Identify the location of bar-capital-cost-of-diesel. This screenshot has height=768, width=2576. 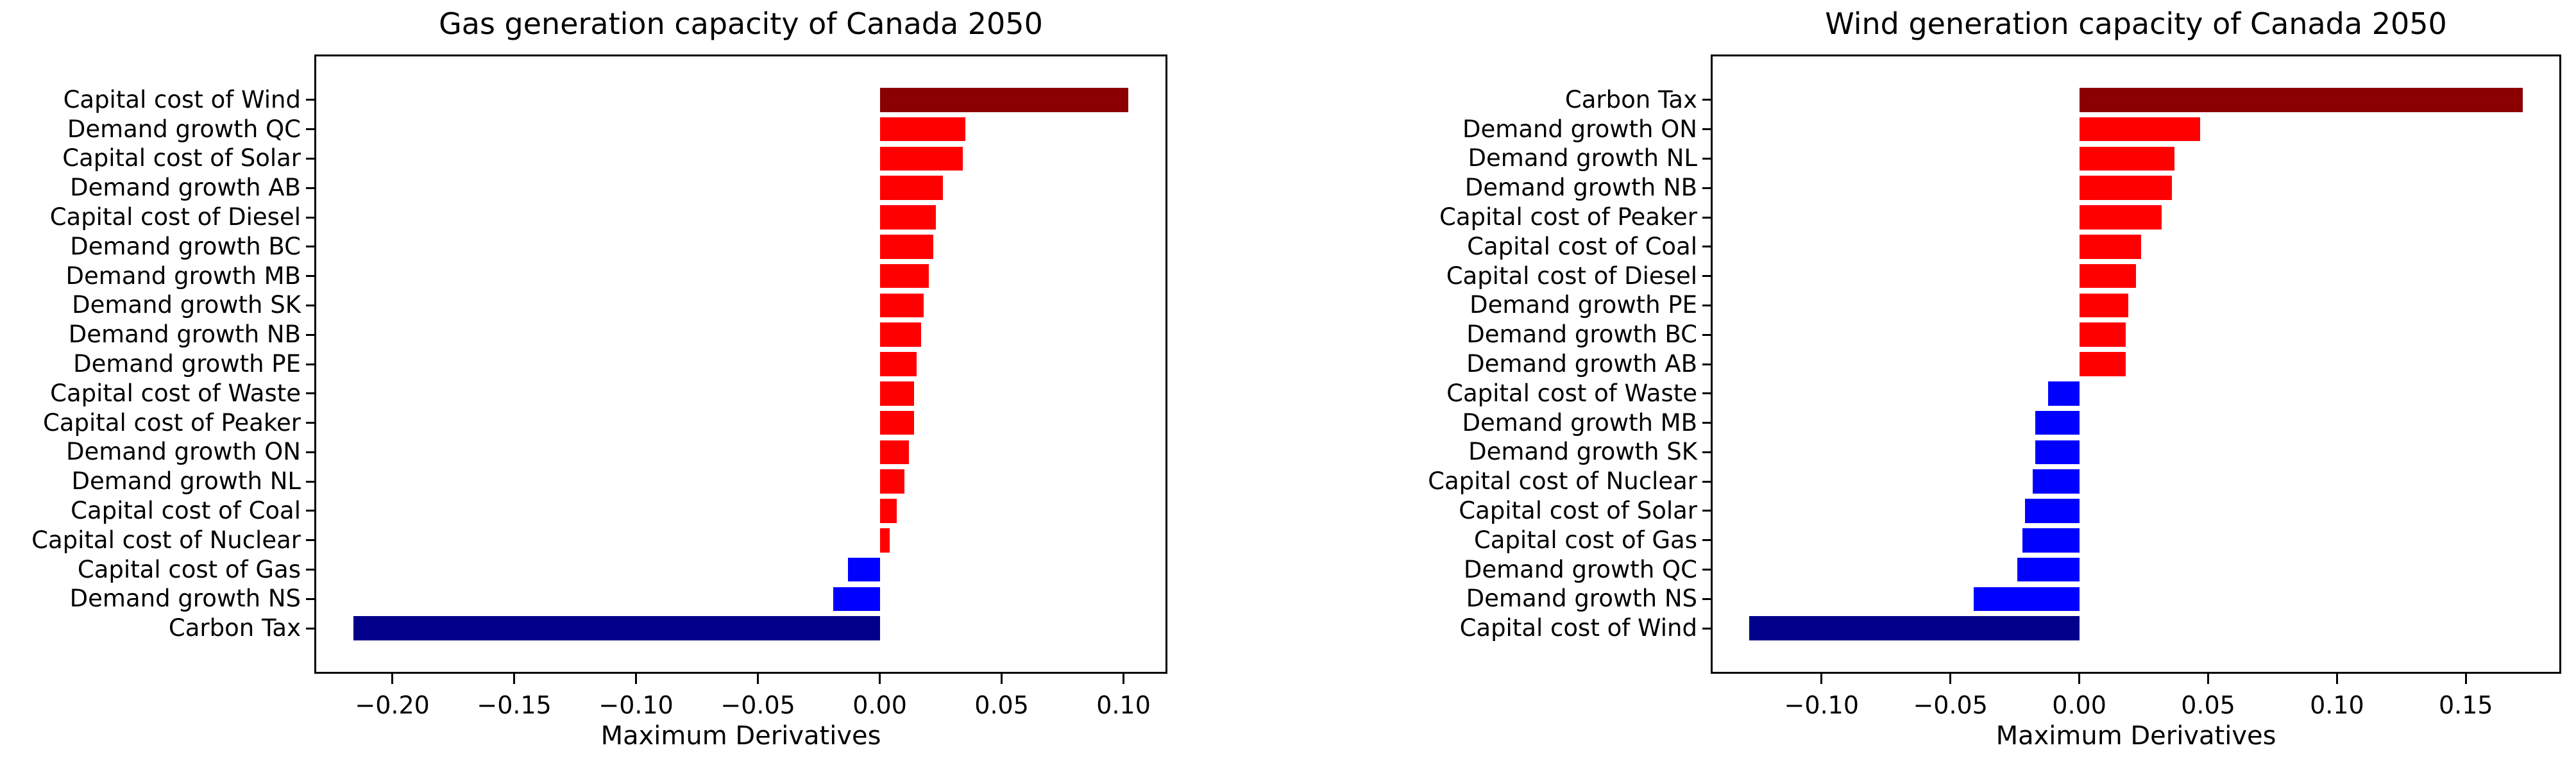
(2107, 275).